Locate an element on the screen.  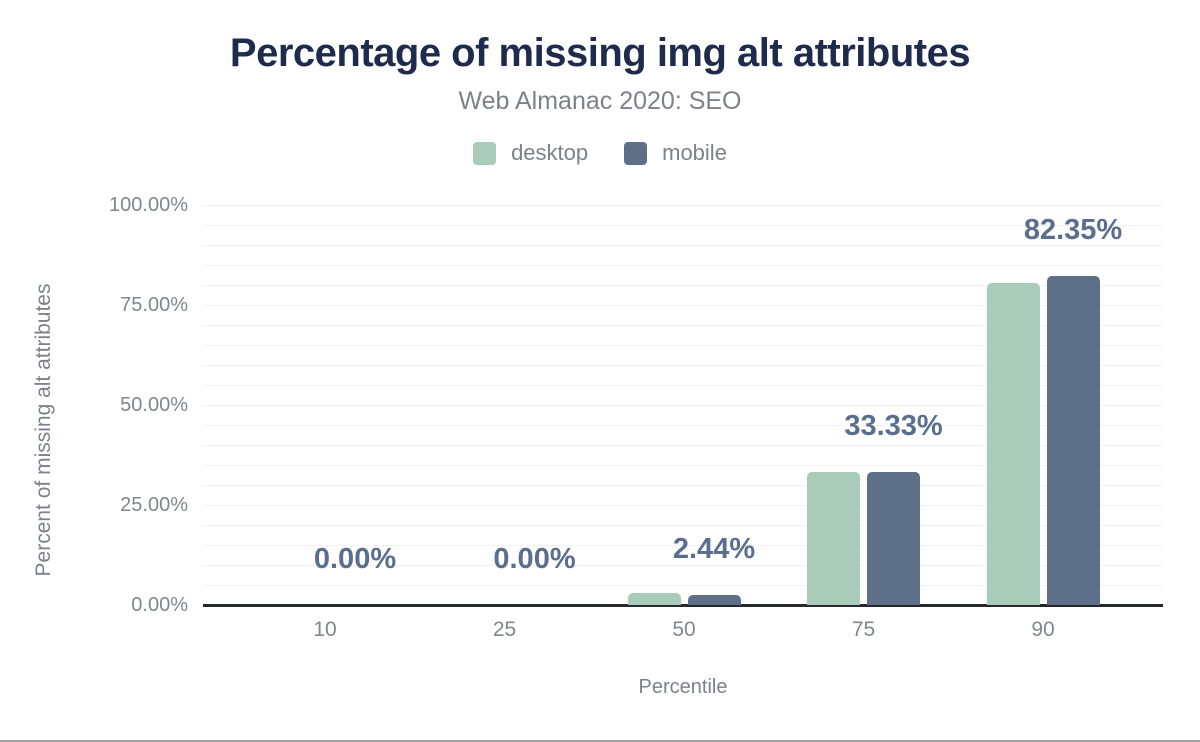
bar-mobile-p75 is located at coordinates (893, 538).